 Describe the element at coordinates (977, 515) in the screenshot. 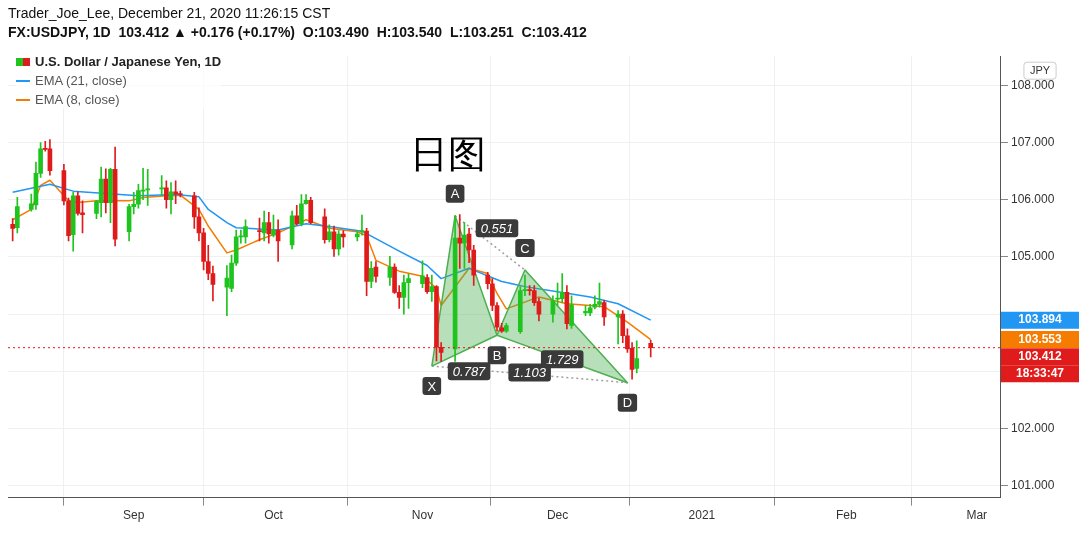

I see `x-tick-label: Mar` at that location.